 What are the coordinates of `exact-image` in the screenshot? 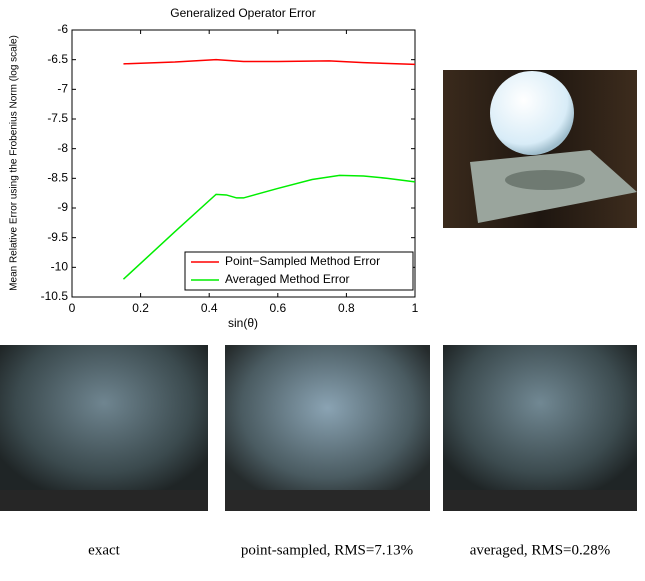 It's located at (104, 428).